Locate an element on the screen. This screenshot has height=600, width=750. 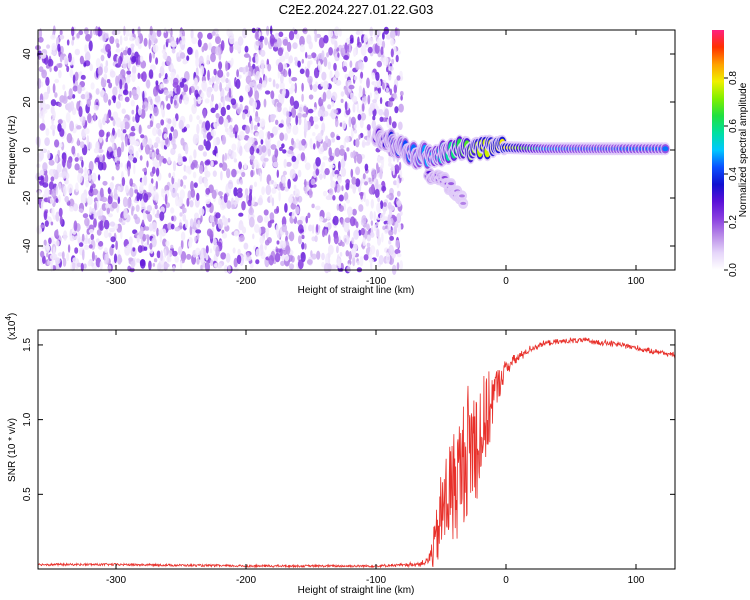
snr-x-tick-label: 100 is located at coordinates (636, 580).